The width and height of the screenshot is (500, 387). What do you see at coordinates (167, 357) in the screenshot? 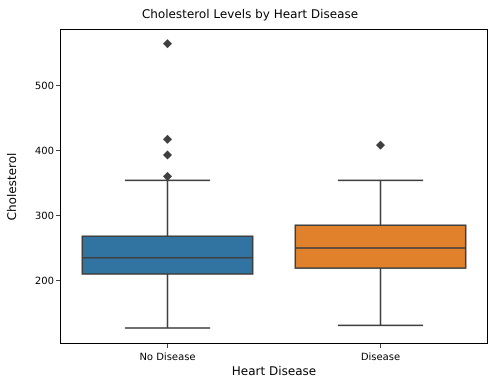
I see `x-tick-label: No Disease` at bounding box center [167, 357].